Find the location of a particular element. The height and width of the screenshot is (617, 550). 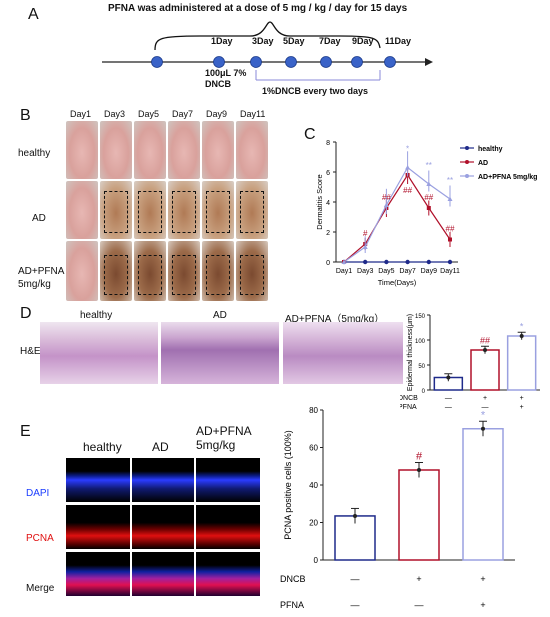

e-row-dapi: DAPI is located at coordinates (38, 493).